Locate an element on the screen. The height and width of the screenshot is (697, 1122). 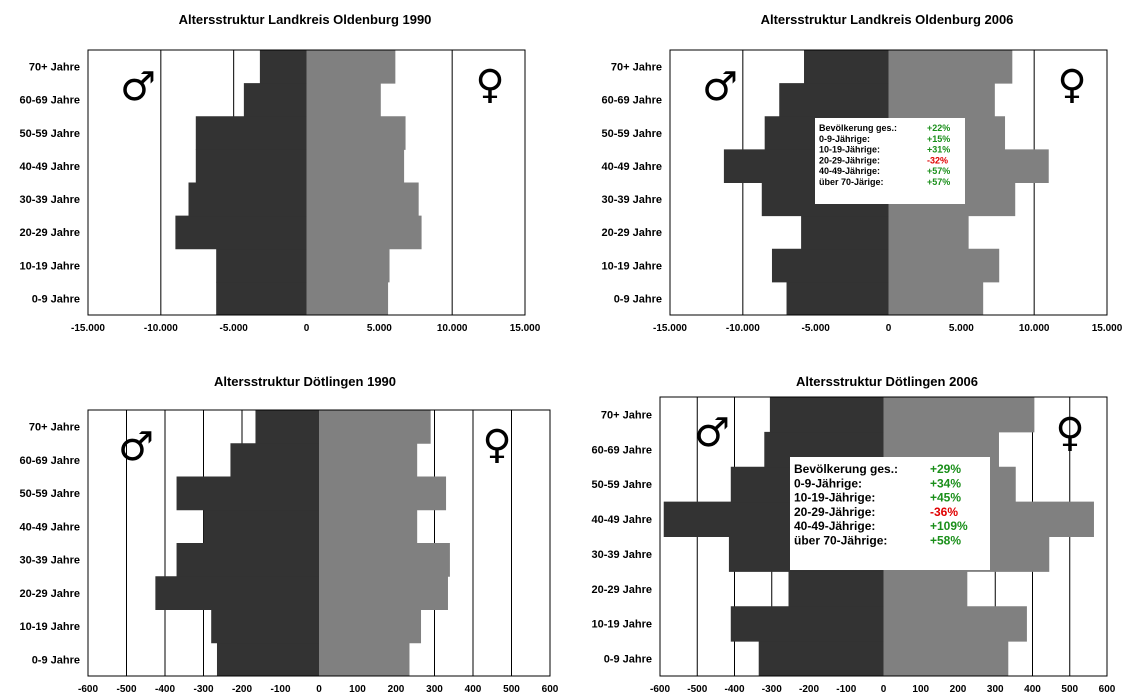
bar-male-50-59-jahre is located at coordinates (247, 493).